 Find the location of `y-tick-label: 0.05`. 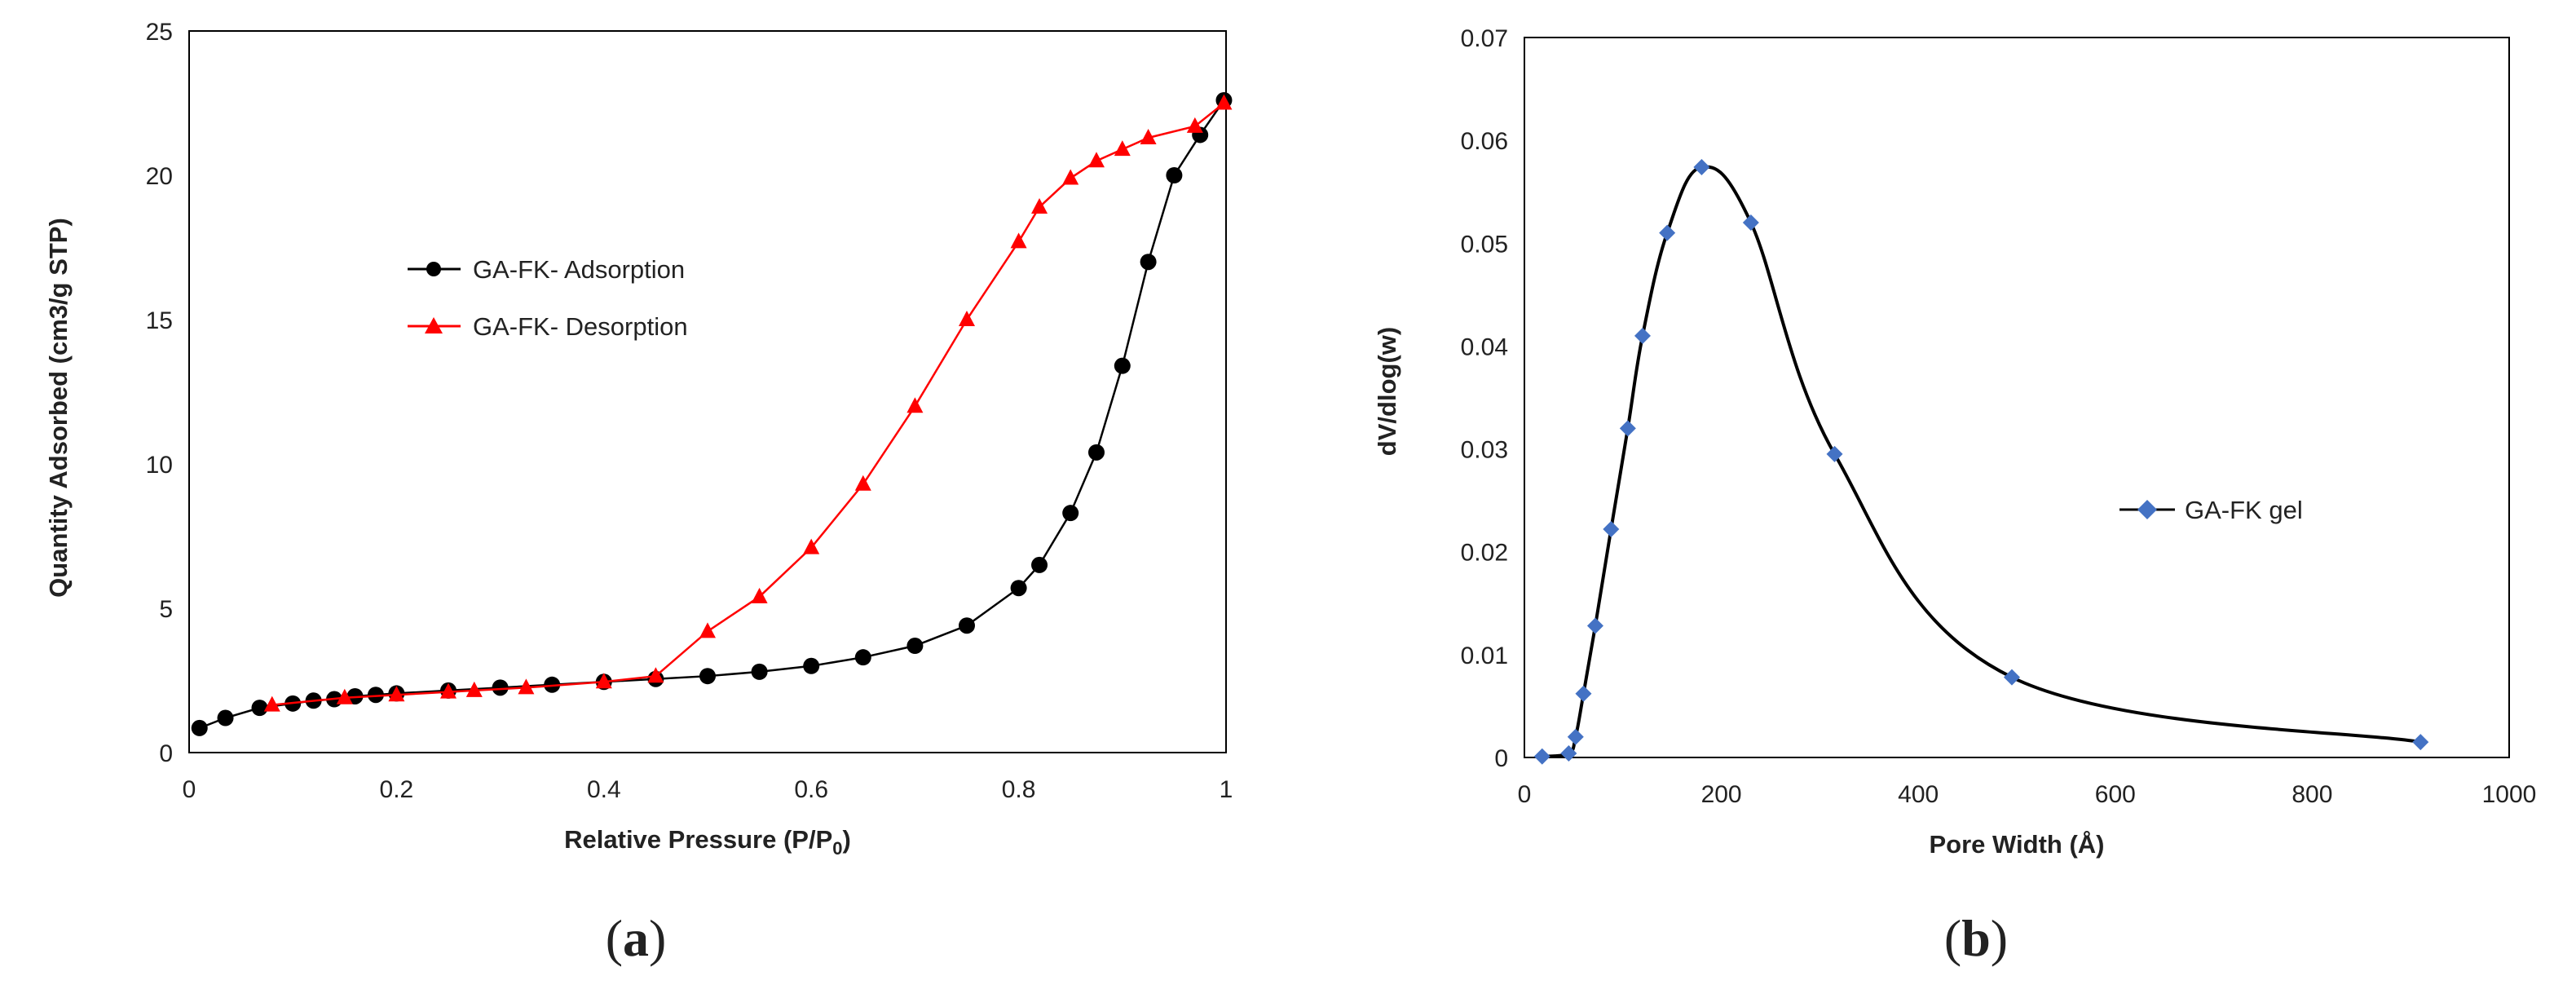

y-tick-label: 0.05 is located at coordinates (1484, 244).